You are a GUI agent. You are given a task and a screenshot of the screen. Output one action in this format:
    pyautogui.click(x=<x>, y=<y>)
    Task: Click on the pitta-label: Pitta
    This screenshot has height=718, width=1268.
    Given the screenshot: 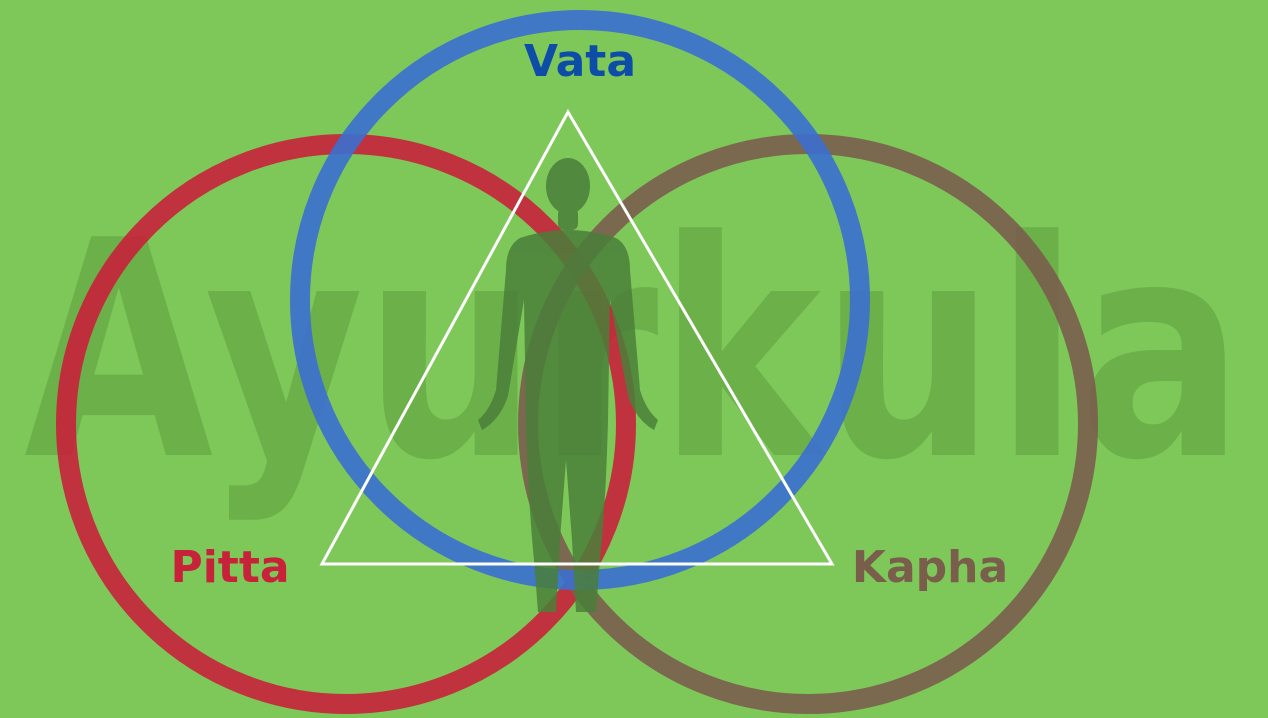 What is the action you would take?
    pyautogui.click(x=229, y=567)
    